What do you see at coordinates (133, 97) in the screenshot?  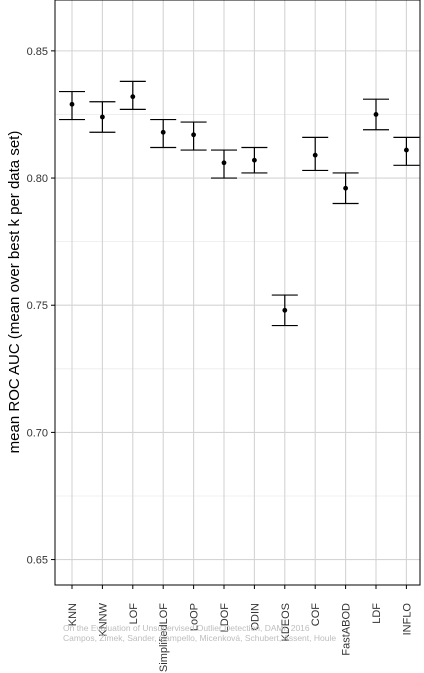 I see `point-LOF` at bounding box center [133, 97].